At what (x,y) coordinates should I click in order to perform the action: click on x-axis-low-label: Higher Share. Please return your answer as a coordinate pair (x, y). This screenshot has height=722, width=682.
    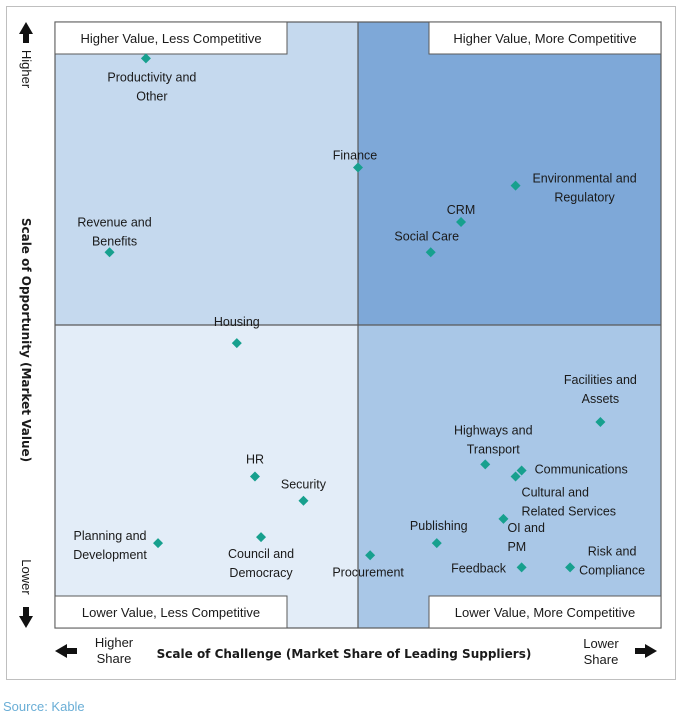
    Looking at the image, I should click on (114, 650).